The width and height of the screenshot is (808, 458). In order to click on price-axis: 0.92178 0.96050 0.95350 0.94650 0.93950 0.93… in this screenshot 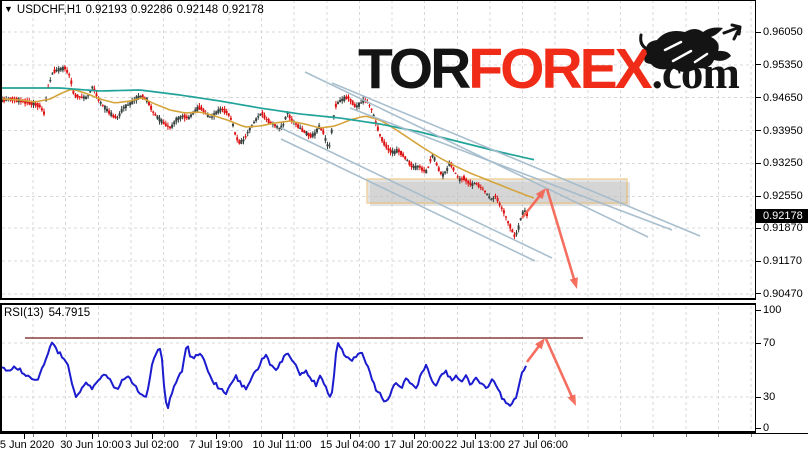, I will do `click(782, 217)`.